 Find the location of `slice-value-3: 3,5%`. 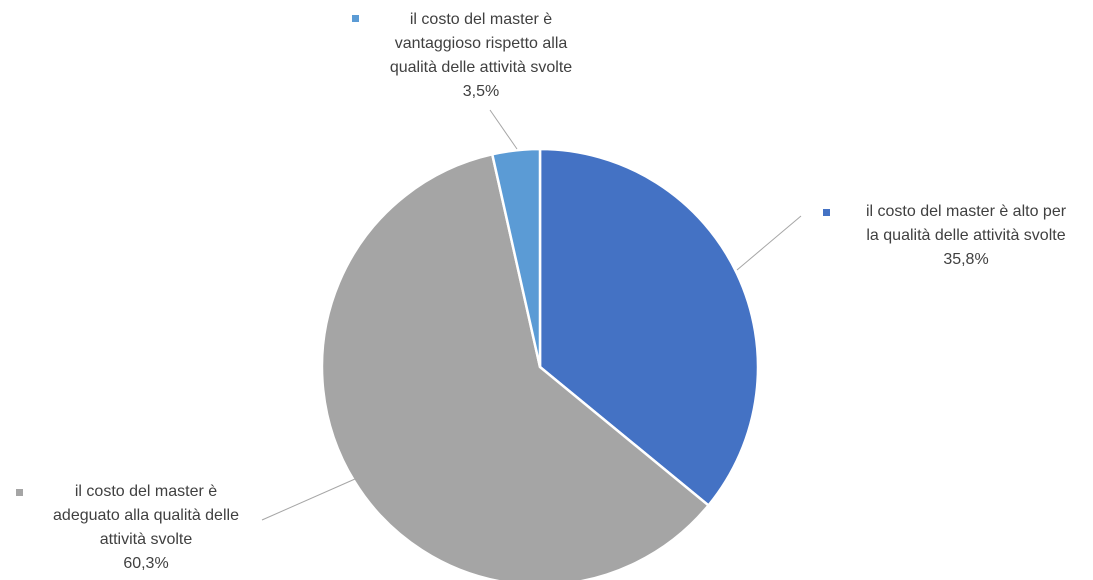

slice-value-3: 3,5% is located at coordinates (481, 91).